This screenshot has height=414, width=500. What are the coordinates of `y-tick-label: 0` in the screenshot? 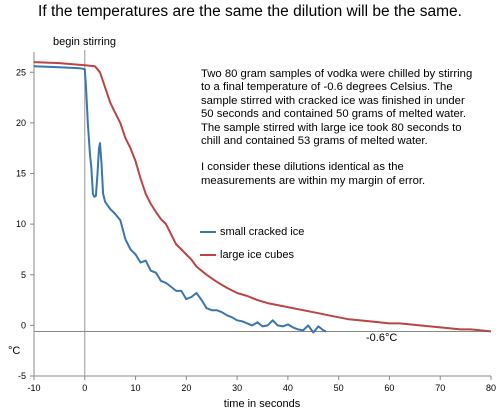 It's located at (23, 325).